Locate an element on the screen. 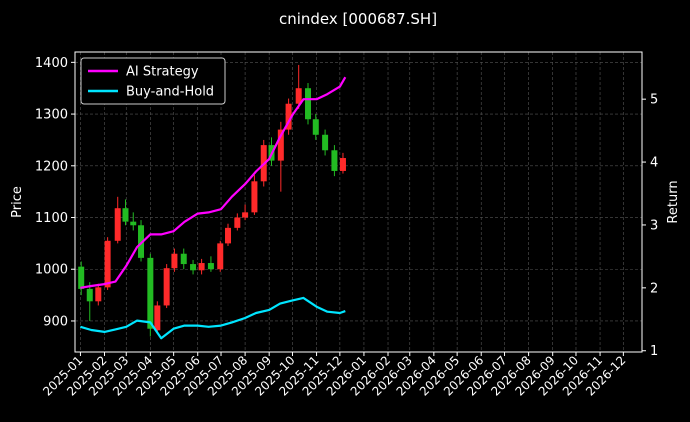  y-right-tick-label: 1 is located at coordinates (654, 351).